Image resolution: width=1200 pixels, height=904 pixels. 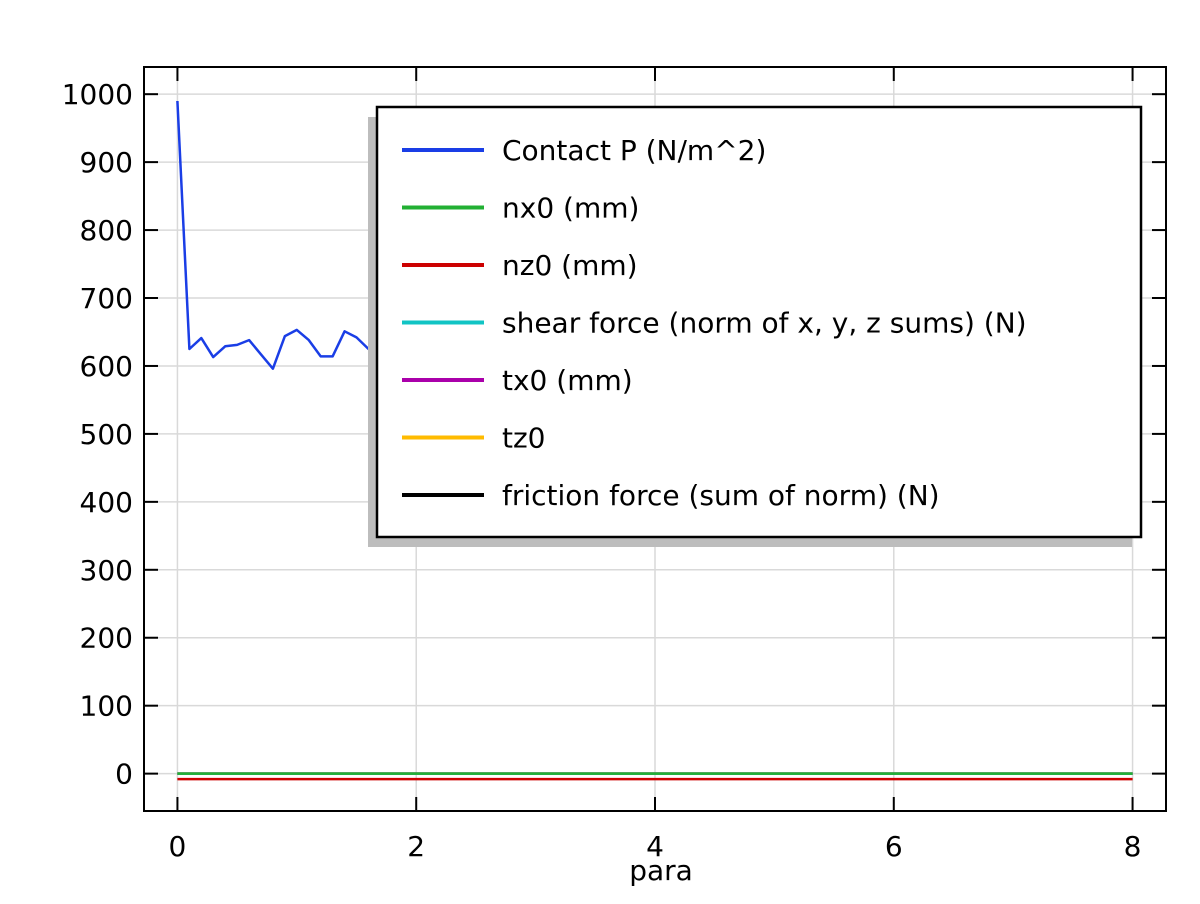 I want to click on legend-label: friction force (sum of norm) (N), so click(x=721, y=495).